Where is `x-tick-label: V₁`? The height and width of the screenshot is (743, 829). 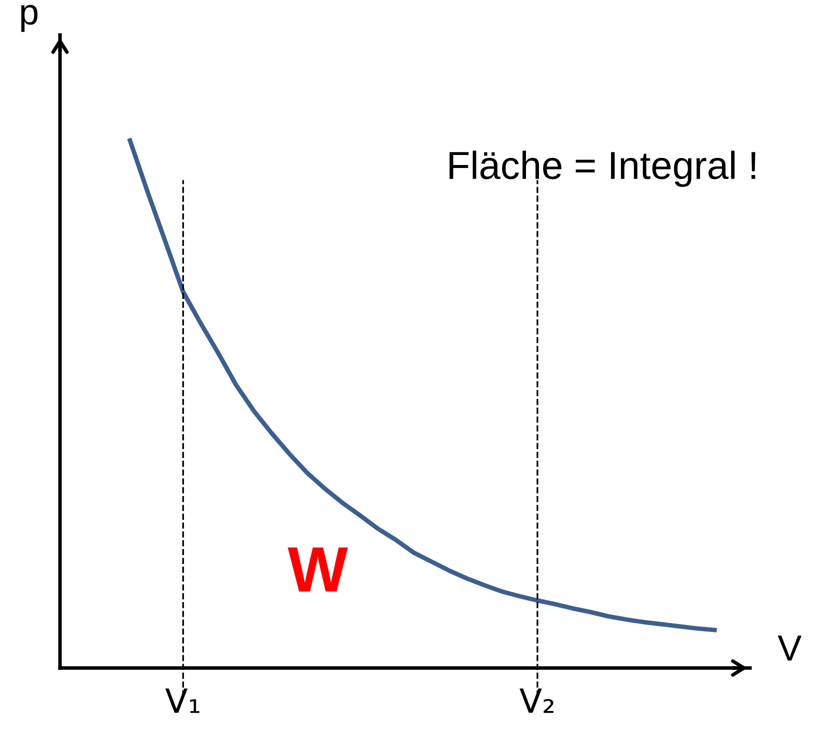
x-tick-label: V₁ is located at coordinates (182, 700).